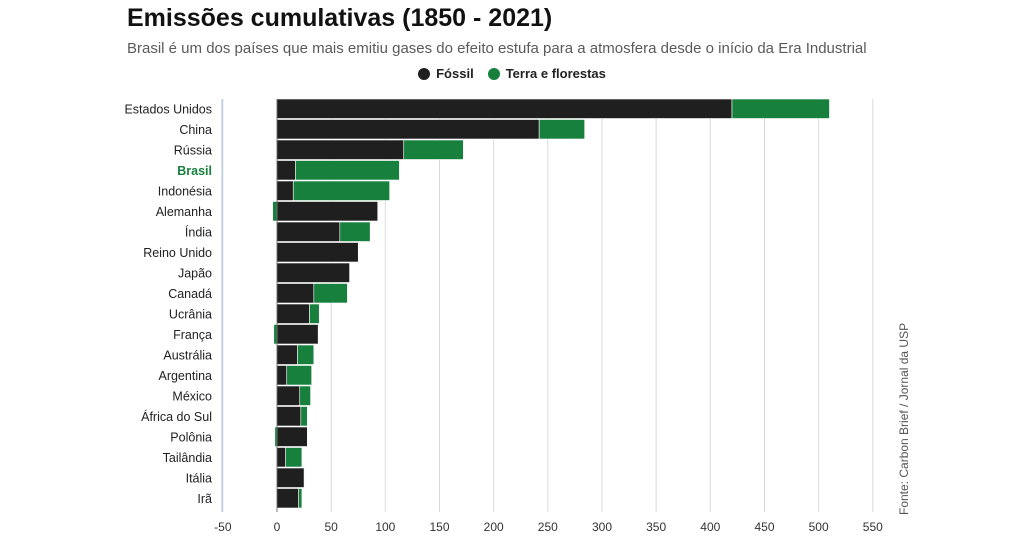  What do you see at coordinates (340, 18) in the screenshot?
I see `chart-title: Emissões cumulativas (1850 - 2021)` at bounding box center [340, 18].